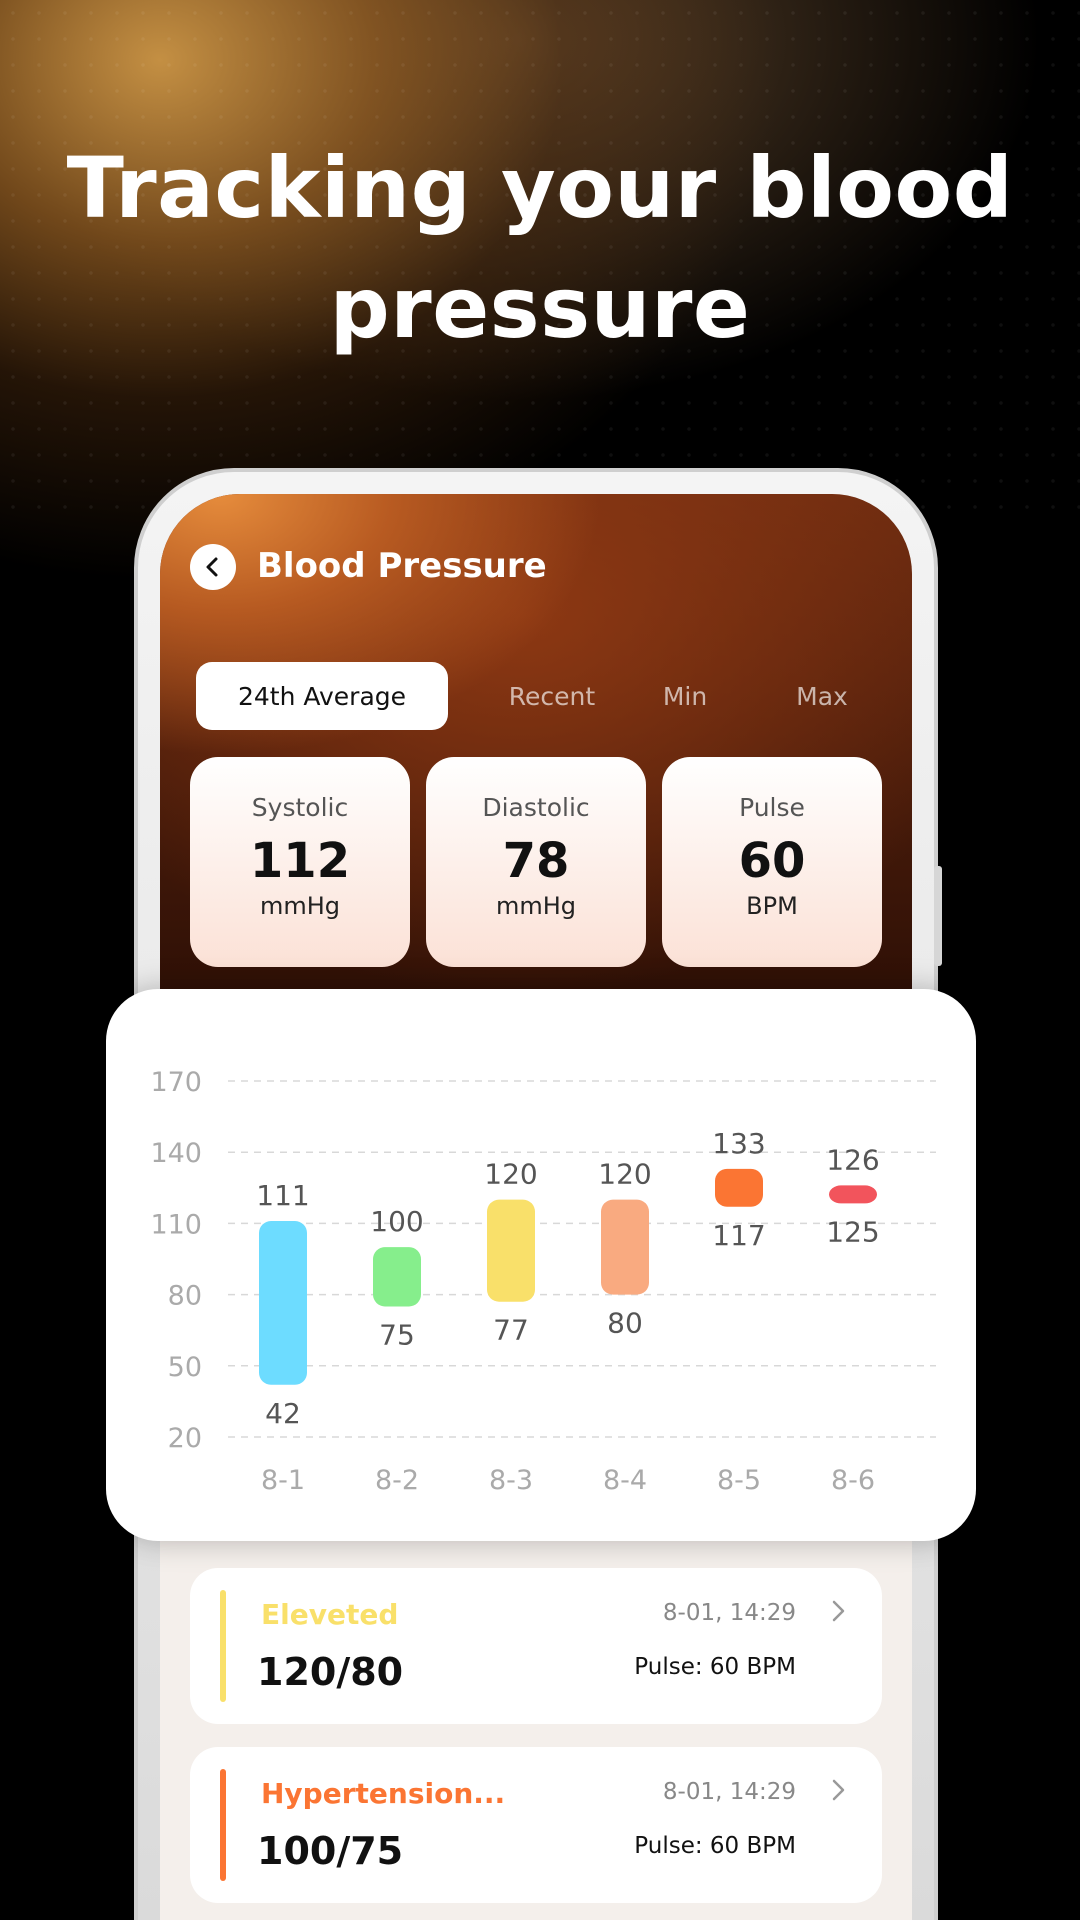 The height and width of the screenshot is (1920, 1080). What do you see at coordinates (625, 1323) in the screenshot?
I see `low-value-label: 80` at bounding box center [625, 1323].